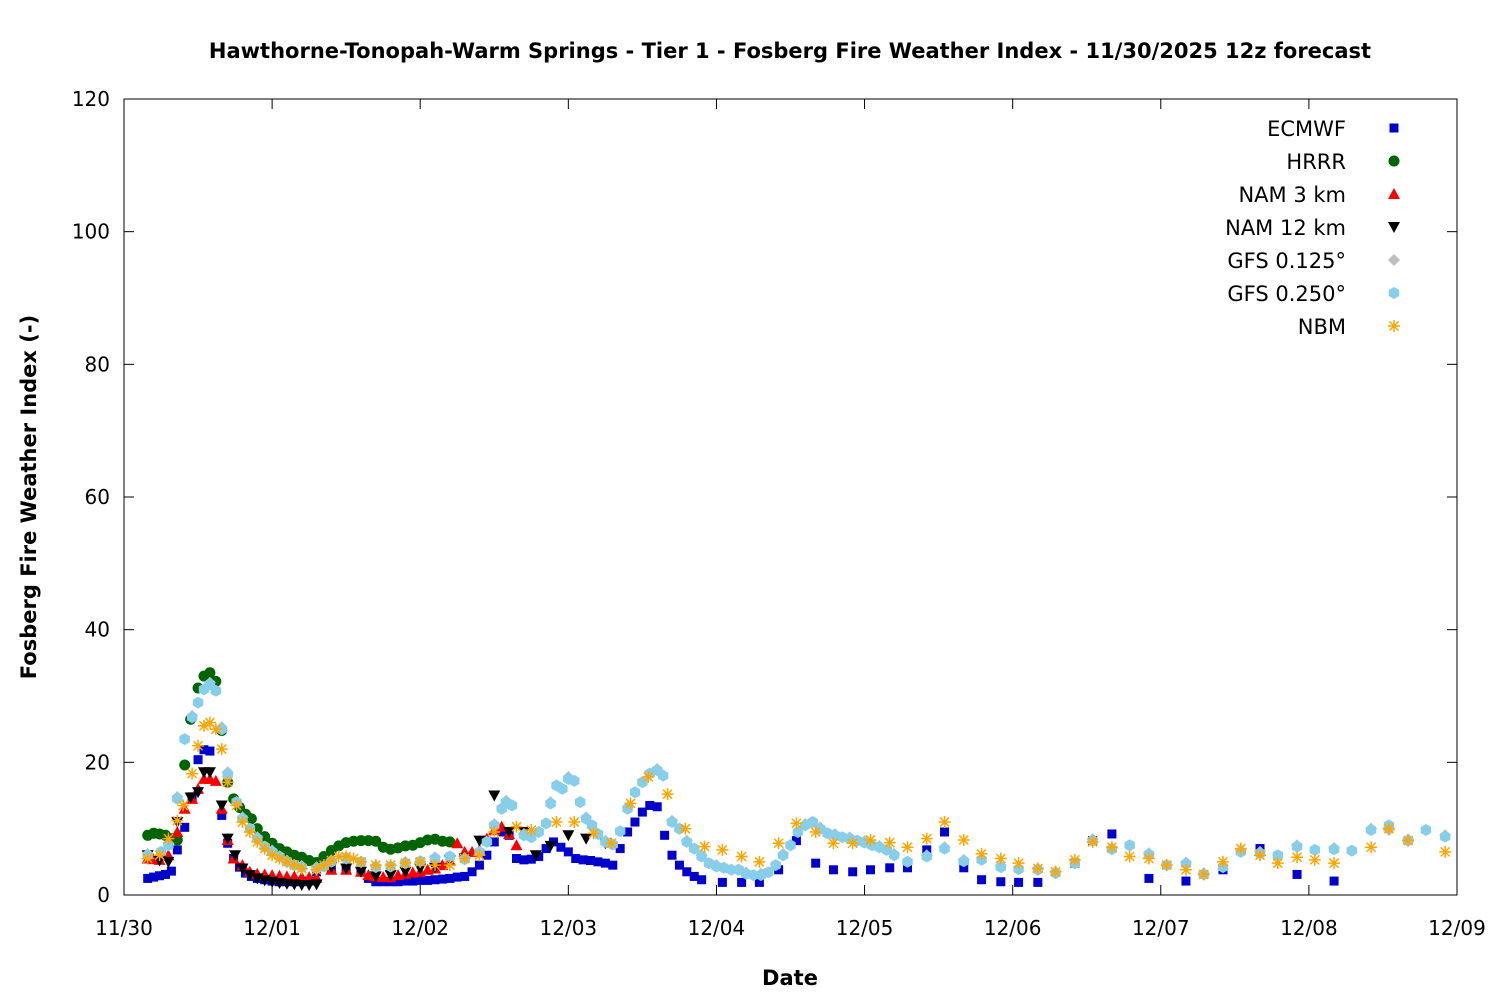 The height and width of the screenshot is (1000, 1500). Describe the element at coordinates (1322, 327) in the screenshot. I see `legend-label: NBM` at that location.